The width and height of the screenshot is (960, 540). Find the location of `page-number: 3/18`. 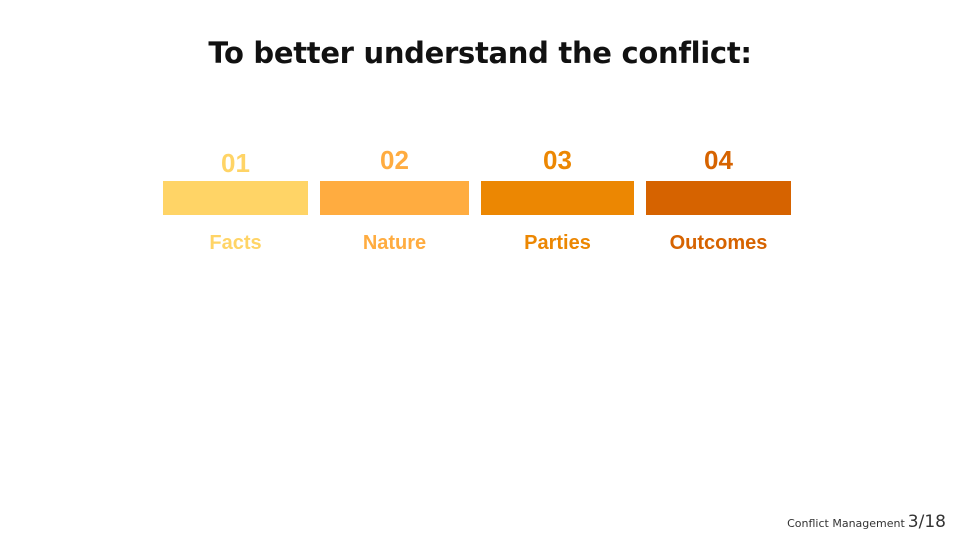

page-number: 3/18 is located at coordinates (926, 522).